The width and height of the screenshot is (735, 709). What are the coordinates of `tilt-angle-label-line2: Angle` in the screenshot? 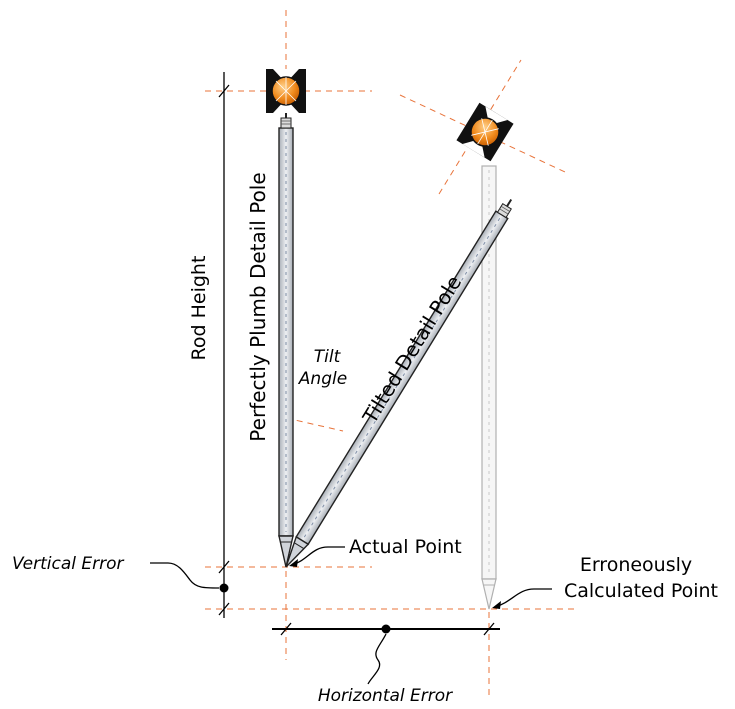 It's located at (322, 379).